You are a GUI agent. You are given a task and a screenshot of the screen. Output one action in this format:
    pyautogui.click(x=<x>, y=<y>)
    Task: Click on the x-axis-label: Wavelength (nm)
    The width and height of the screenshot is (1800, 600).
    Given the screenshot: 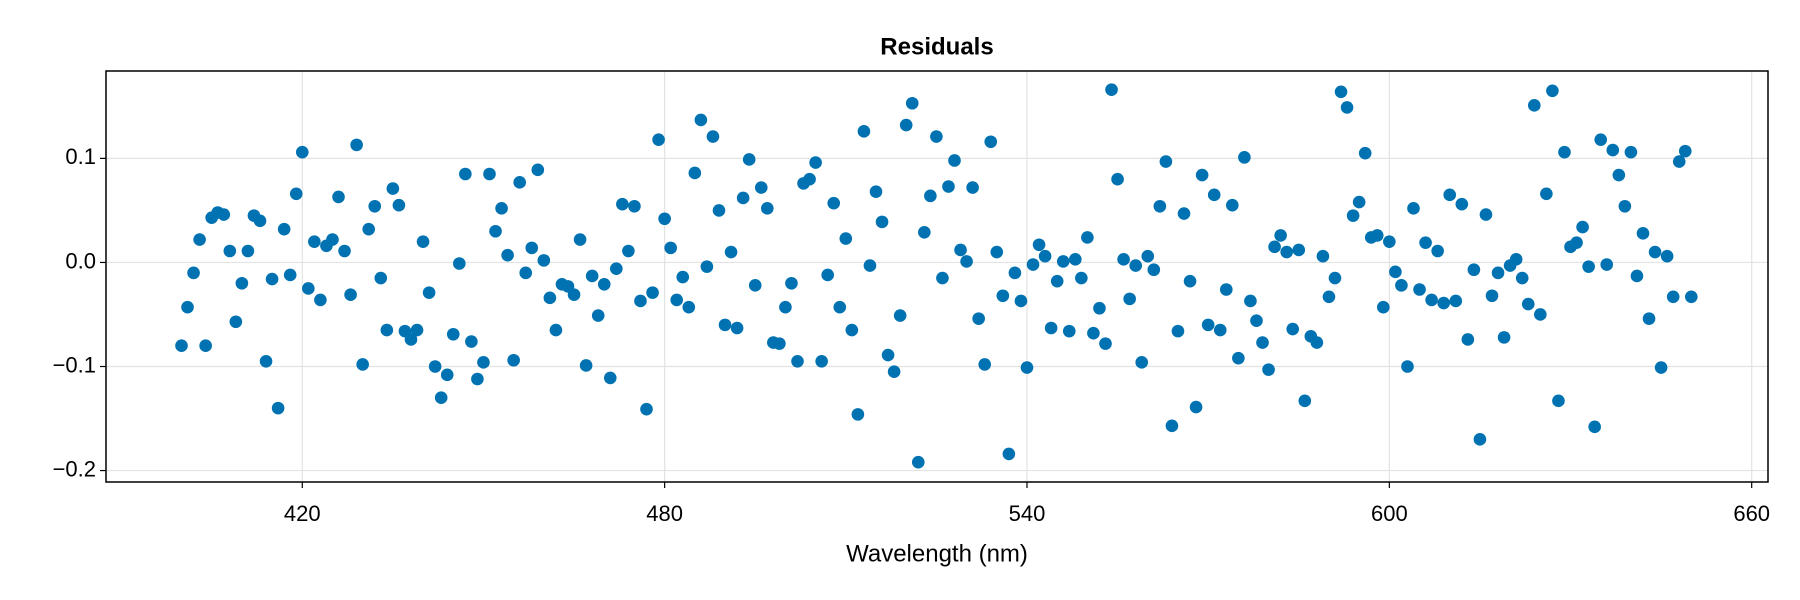 What is the action you would take?
    pyautogui.click(x=937, y=553)
    